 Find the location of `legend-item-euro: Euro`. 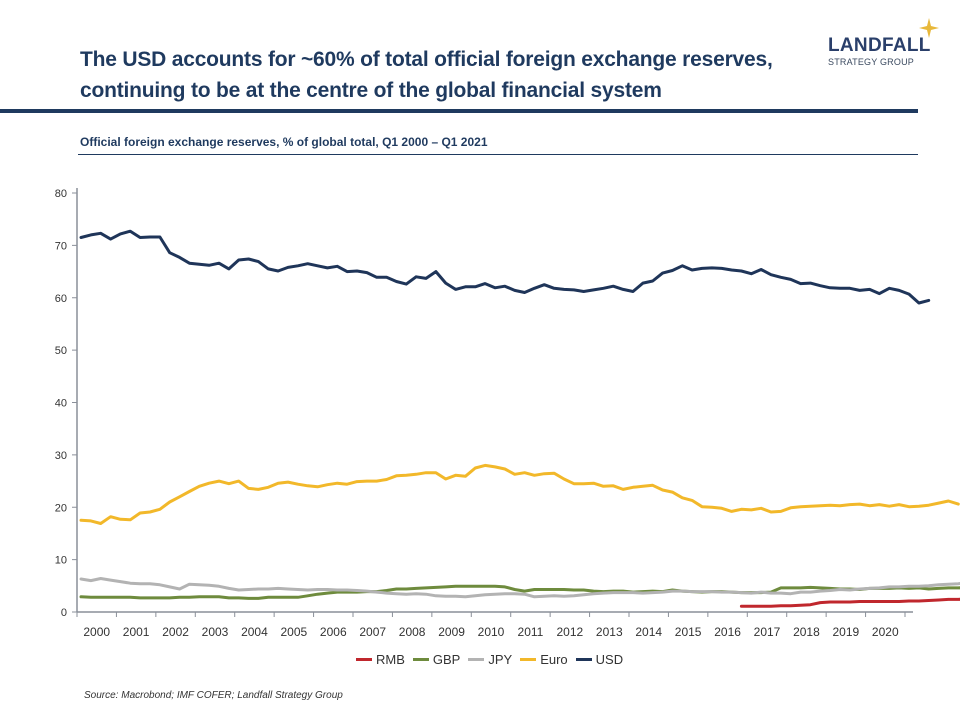

legend-item-euro: Euro is located at coordinates (544, 659).